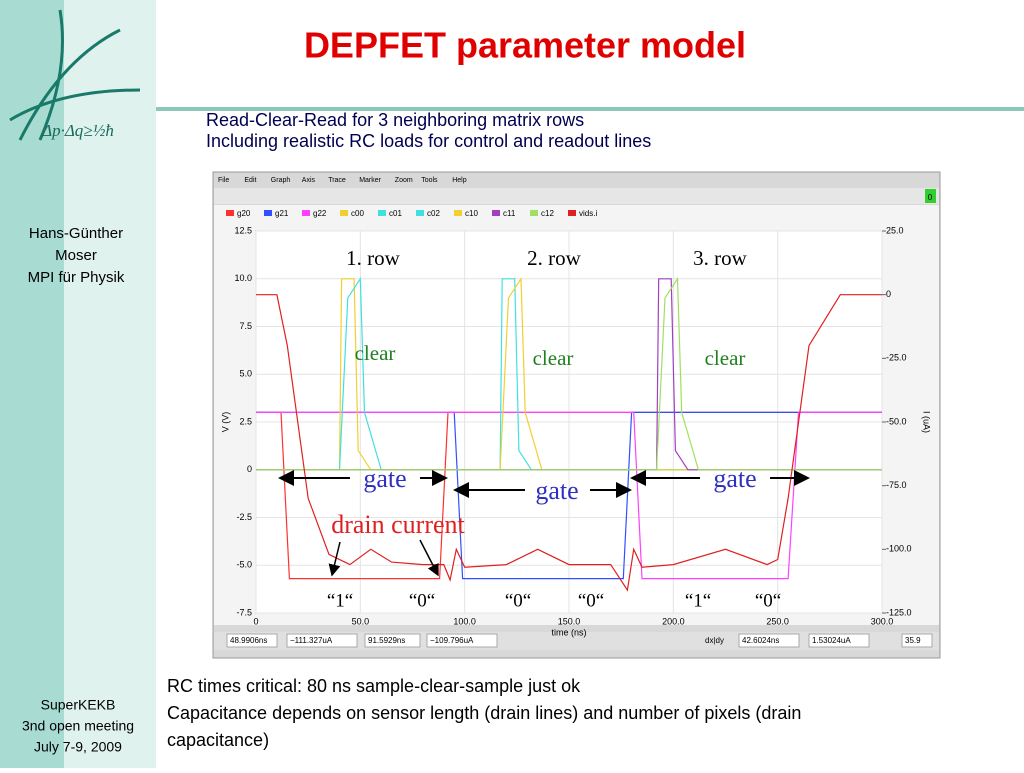 The height and width of the screenshot is (773, 1024). I want to click on status-value: 48.9906ns, so click(248, 640).